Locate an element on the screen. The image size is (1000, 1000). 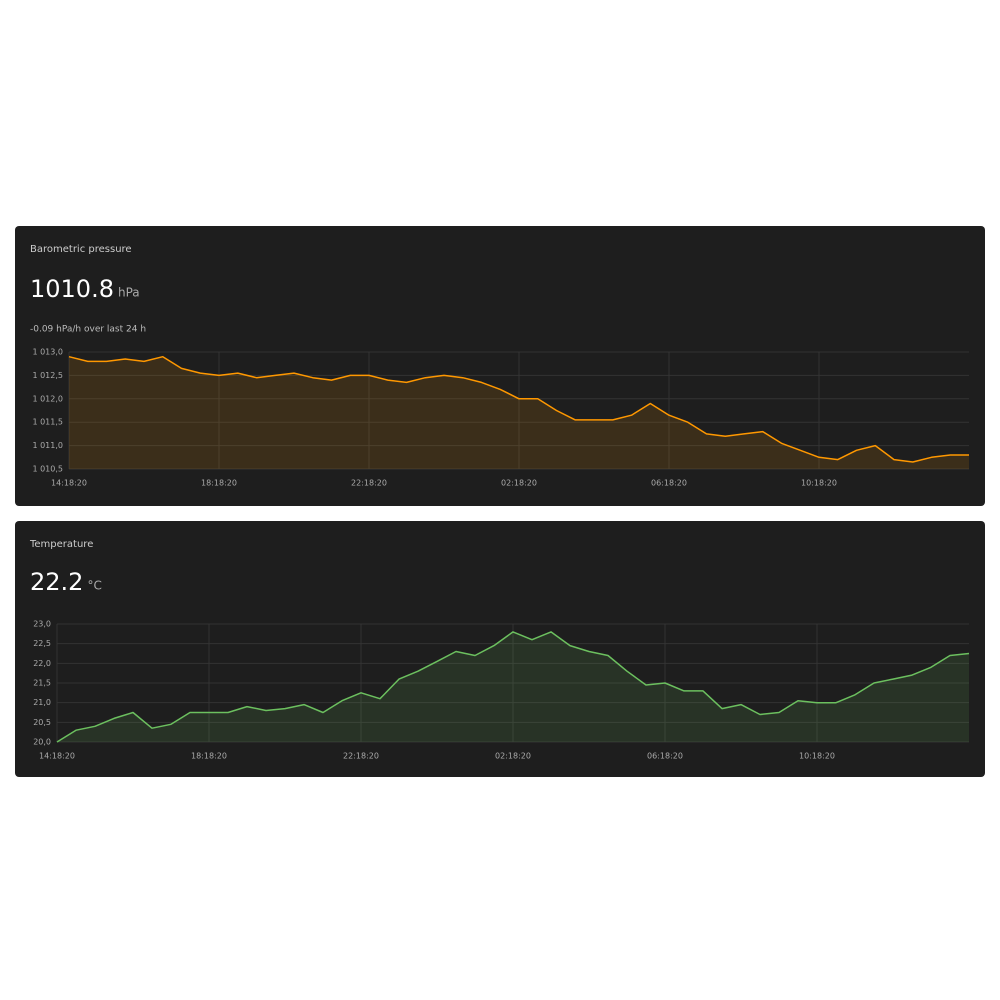
unit: hPa is located at coordinates (129, 293).